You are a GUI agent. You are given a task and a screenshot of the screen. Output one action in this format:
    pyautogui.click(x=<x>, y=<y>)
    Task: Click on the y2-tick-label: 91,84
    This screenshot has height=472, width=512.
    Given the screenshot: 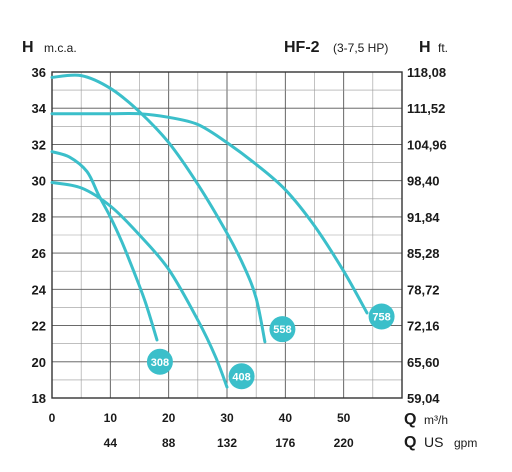 What is the action you would take?
    pyautogui.click(x=423, y=217)
    